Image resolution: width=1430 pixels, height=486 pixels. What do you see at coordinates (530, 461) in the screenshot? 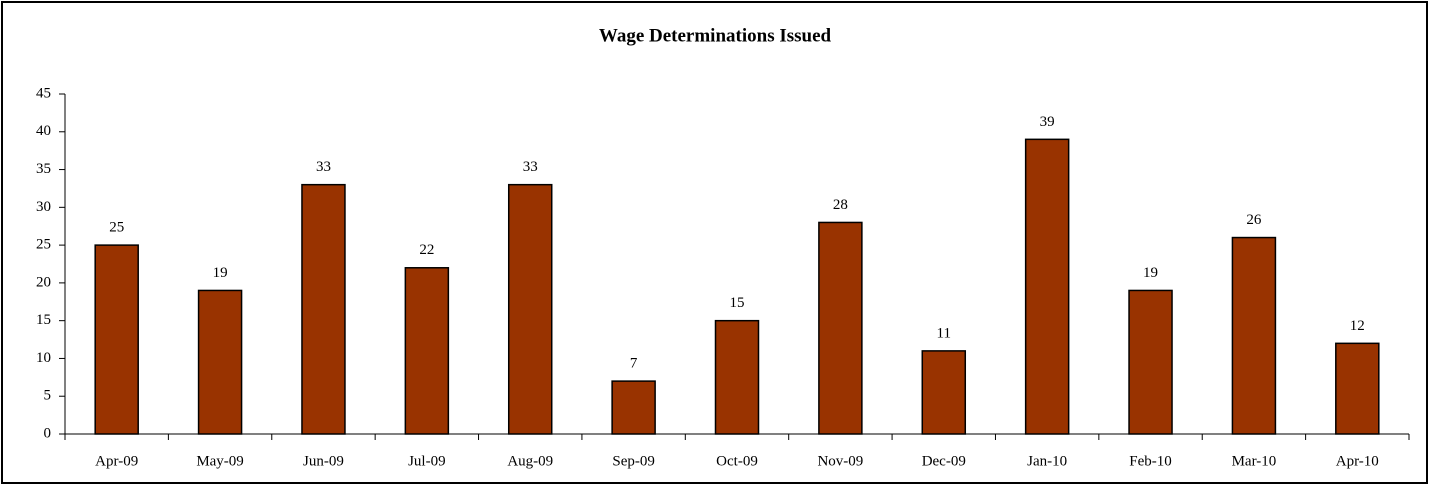
I see `x-tick-label: Aug-09` at bounding box center [530, 461].